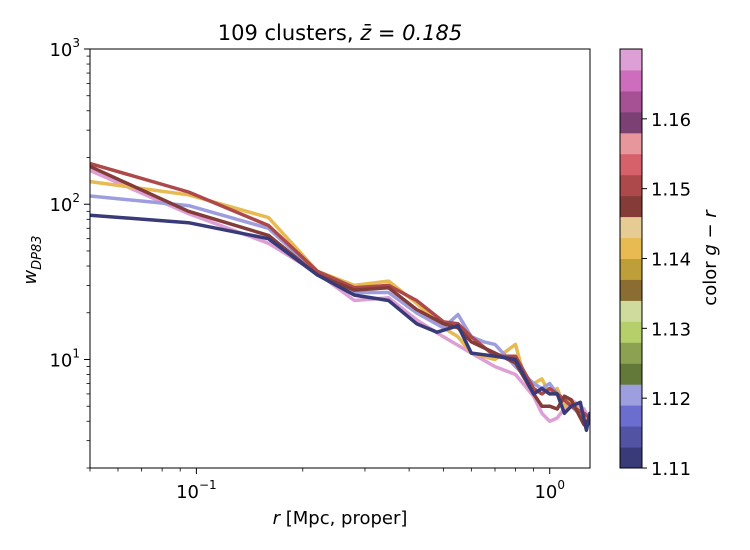  Describe the element at coordinates (671, 260) in the screenshot. I see `colorbar-tick-label: 1.14` at that location.